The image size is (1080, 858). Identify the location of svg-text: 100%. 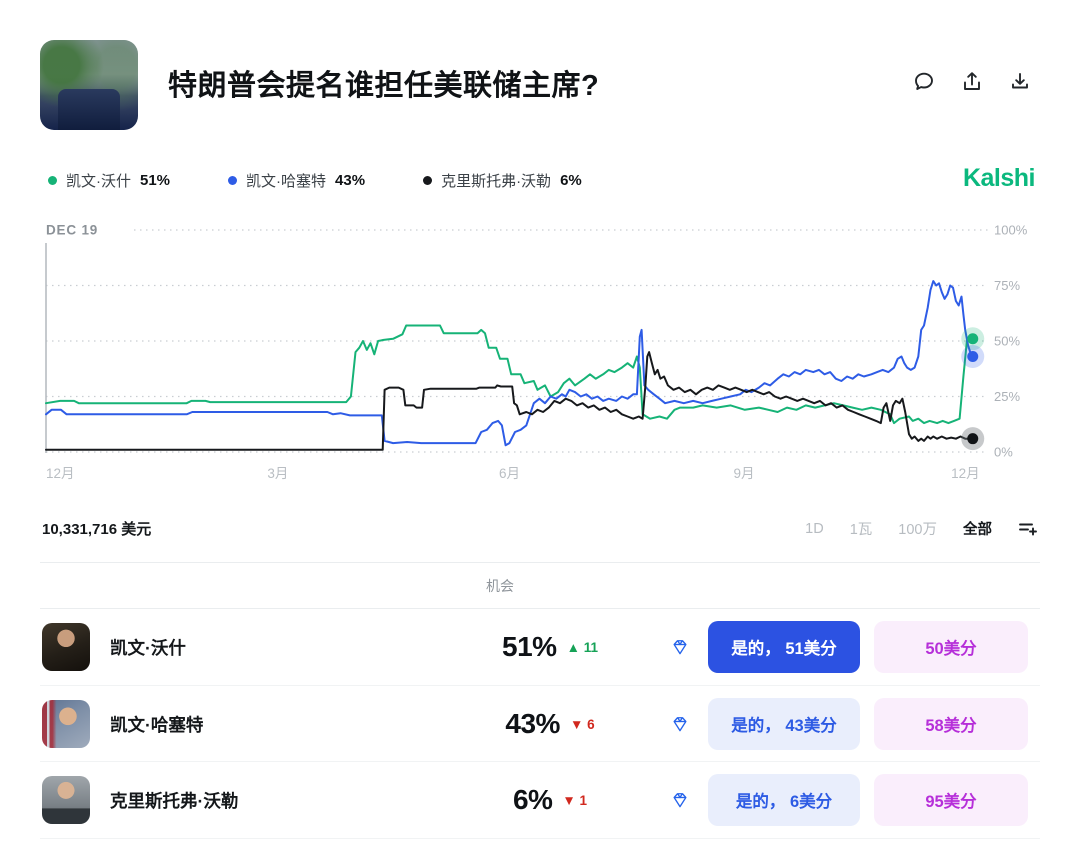
(1011, 230).